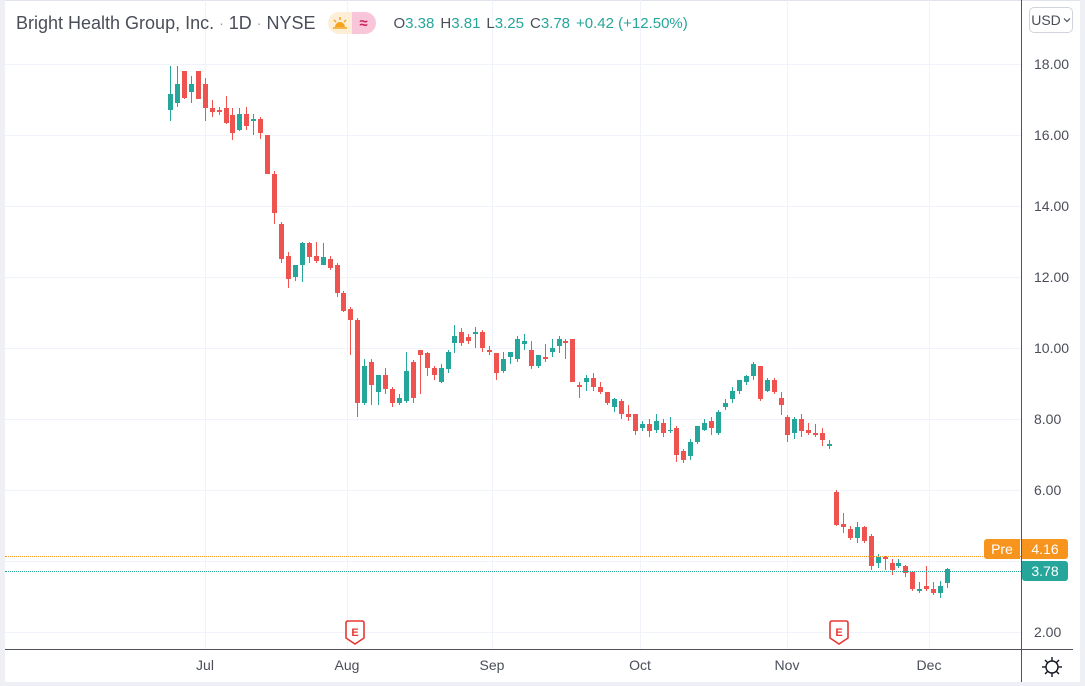 The width and height of the screenshot is (1085, 686). What do you see at coordinates (1052, 206) in the screenshot?
I see `price-tick-label: 14.00` at bounding box center [1052, 206].